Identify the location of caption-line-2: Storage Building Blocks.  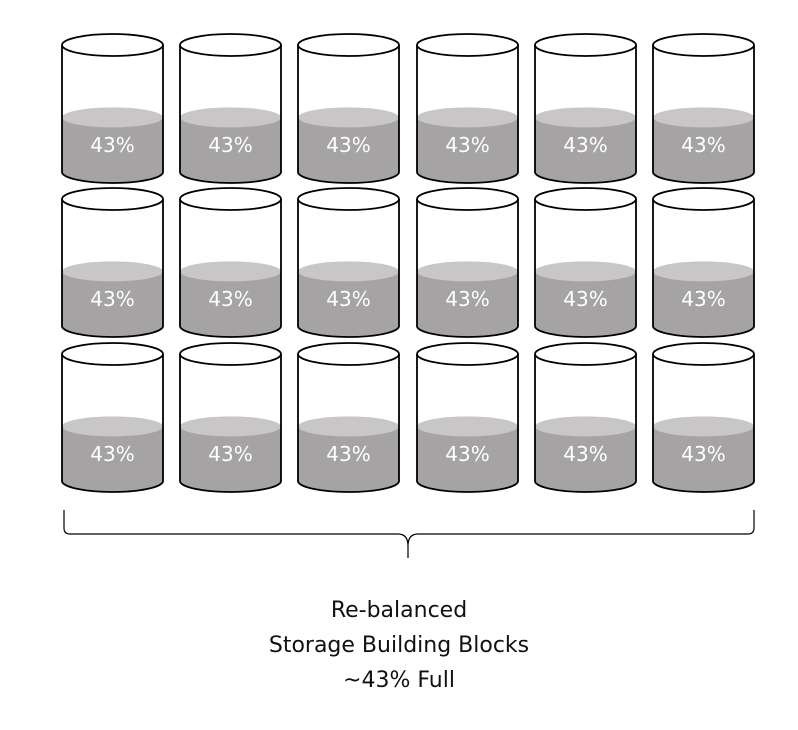
(399, 645).